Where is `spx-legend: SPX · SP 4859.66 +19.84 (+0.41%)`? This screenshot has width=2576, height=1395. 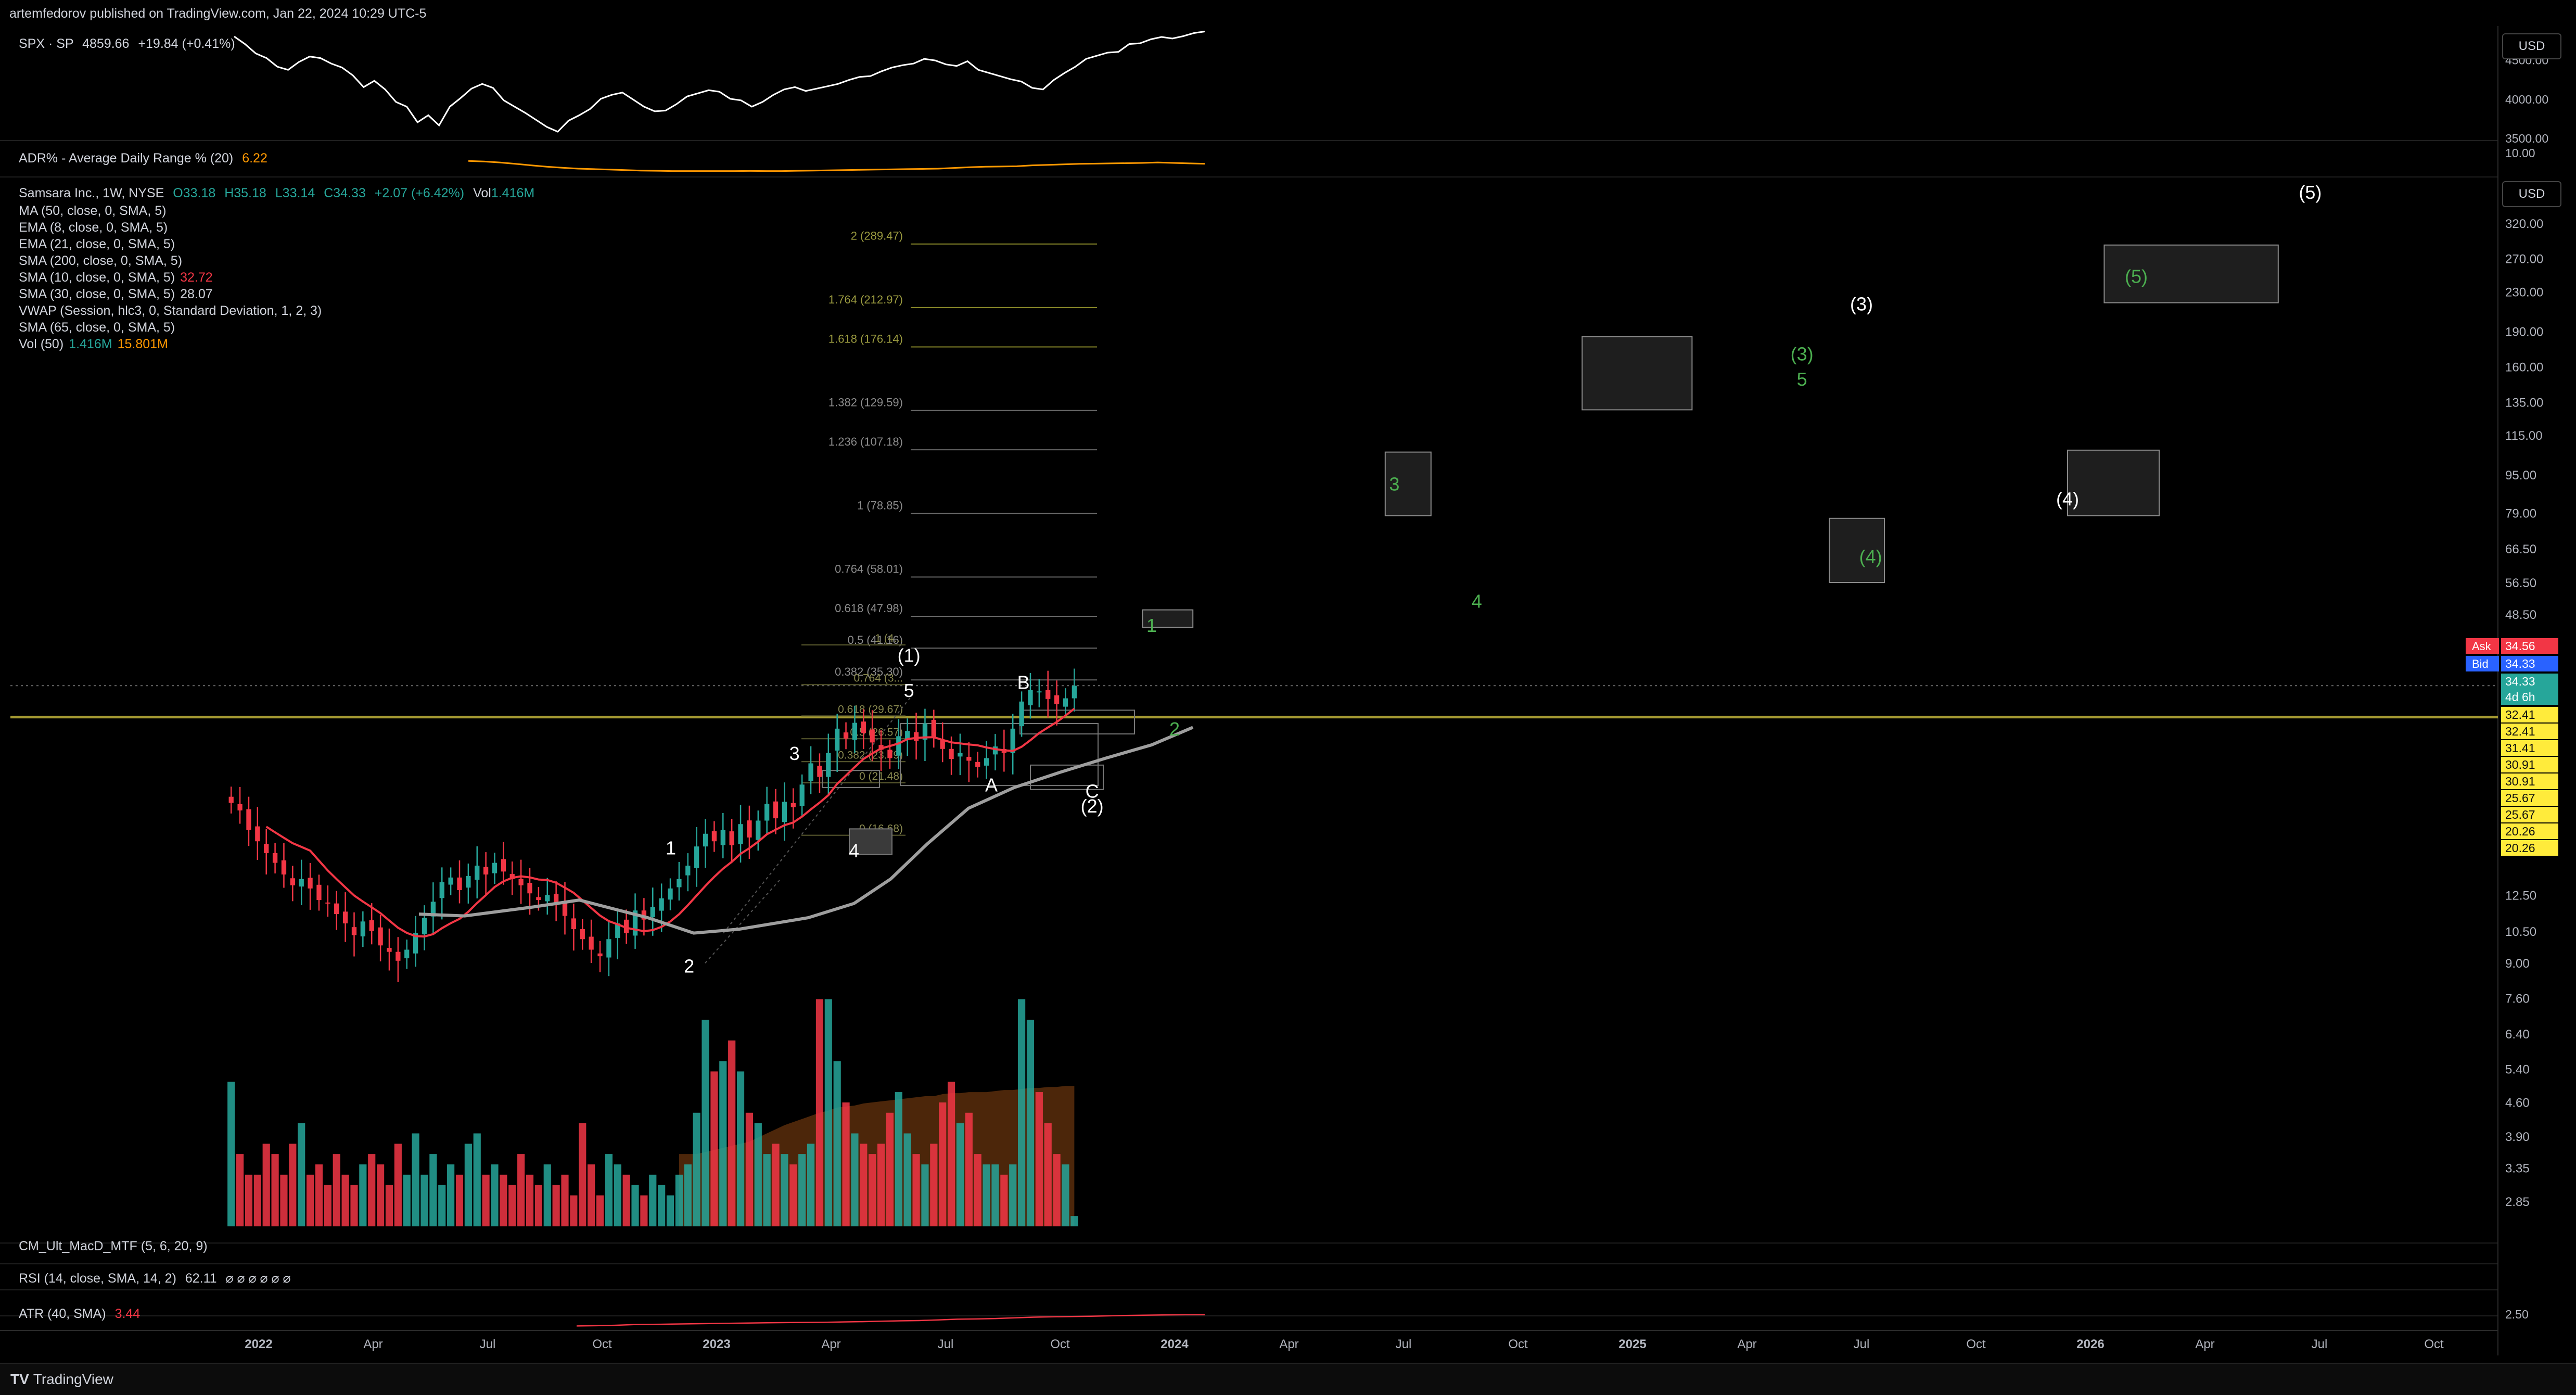
spx-legend: SPX · SP 4859.66 +19.84 (+0.41%) is located at coordinates (127, 43).